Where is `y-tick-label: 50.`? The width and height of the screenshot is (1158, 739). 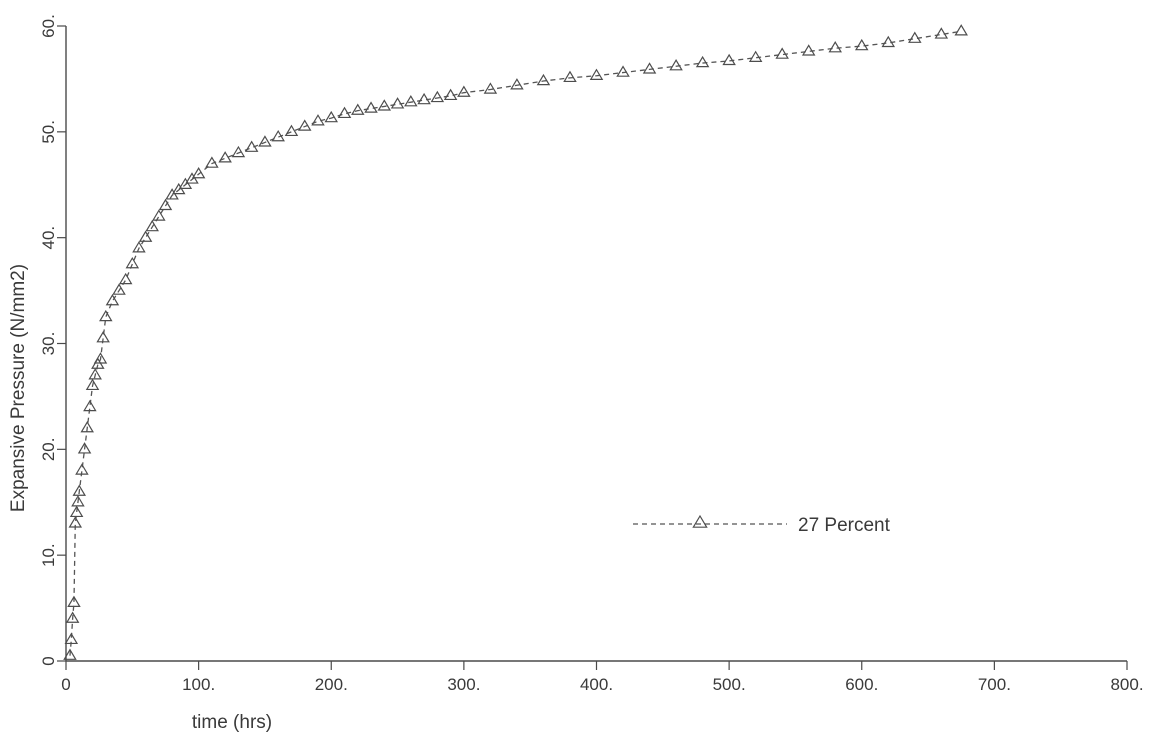
y-tick-label: 50. is located at coordinates (48, 132).